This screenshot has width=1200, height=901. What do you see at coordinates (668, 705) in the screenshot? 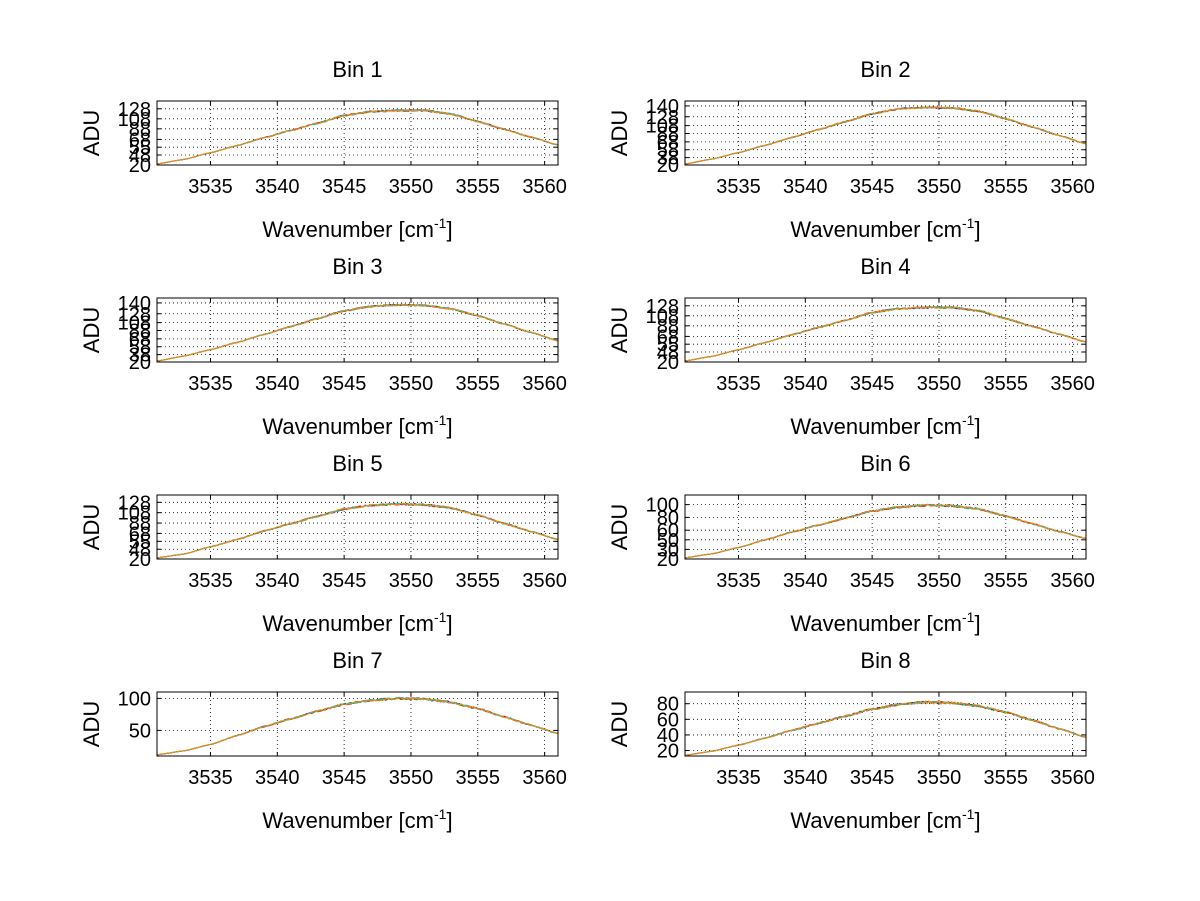
I see `y-tick-label: 80` at bounding box center [668, 705].